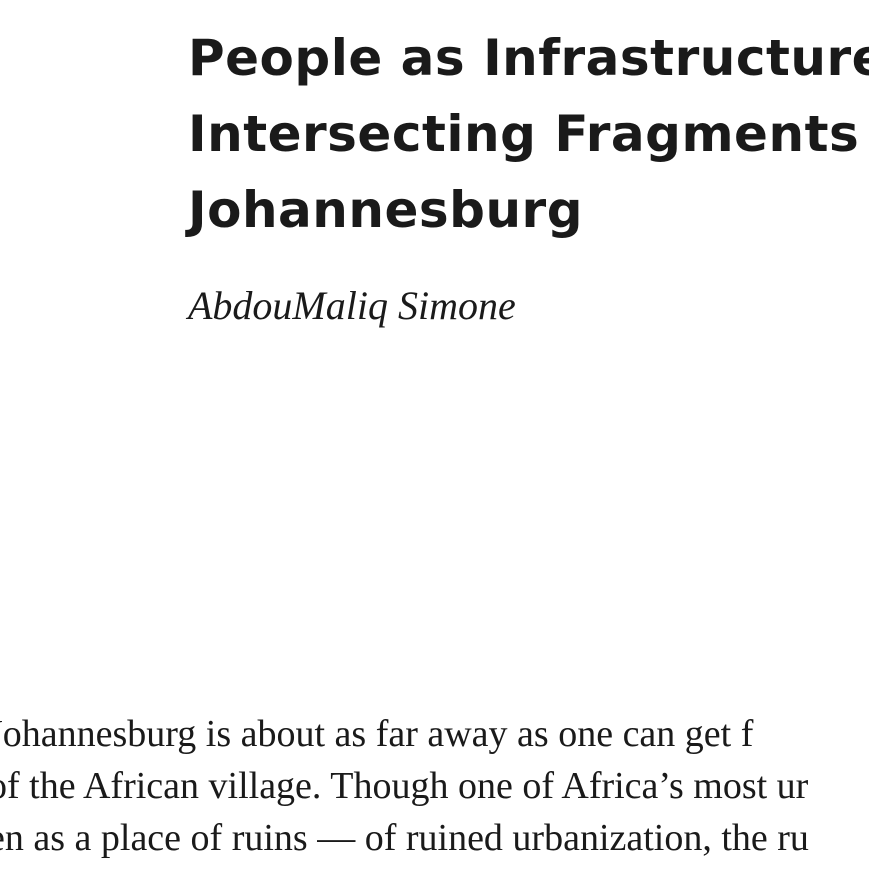 The width and height of the screenshot is (869, 869). Describe the element at coordinates (352, 305) in the screenshot. I see `author-name: AbdouMaliq Simone` at that location.